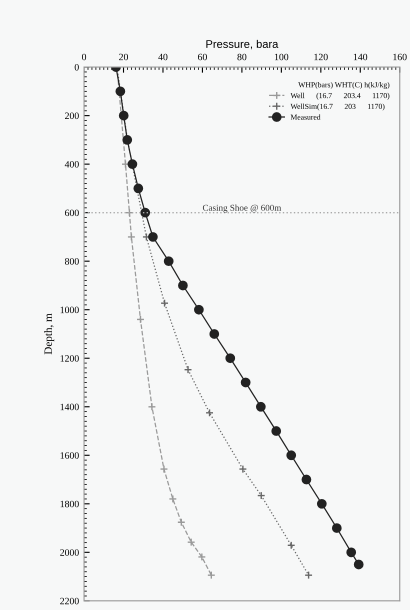 This screenshot has width=410, height=610. I want to click on y-tick-label: 1800, so click(69, 504).